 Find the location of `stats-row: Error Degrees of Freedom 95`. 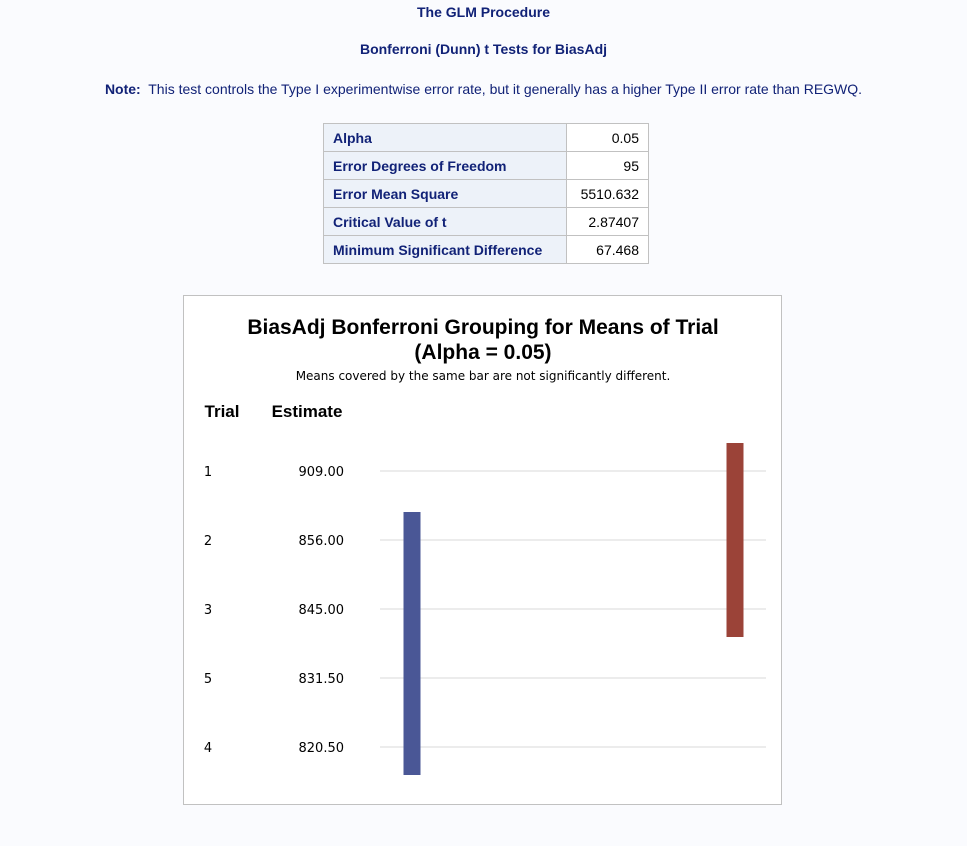

stats-row: Error Degrees of Freedom 95 is located at coordinates (486, 165).